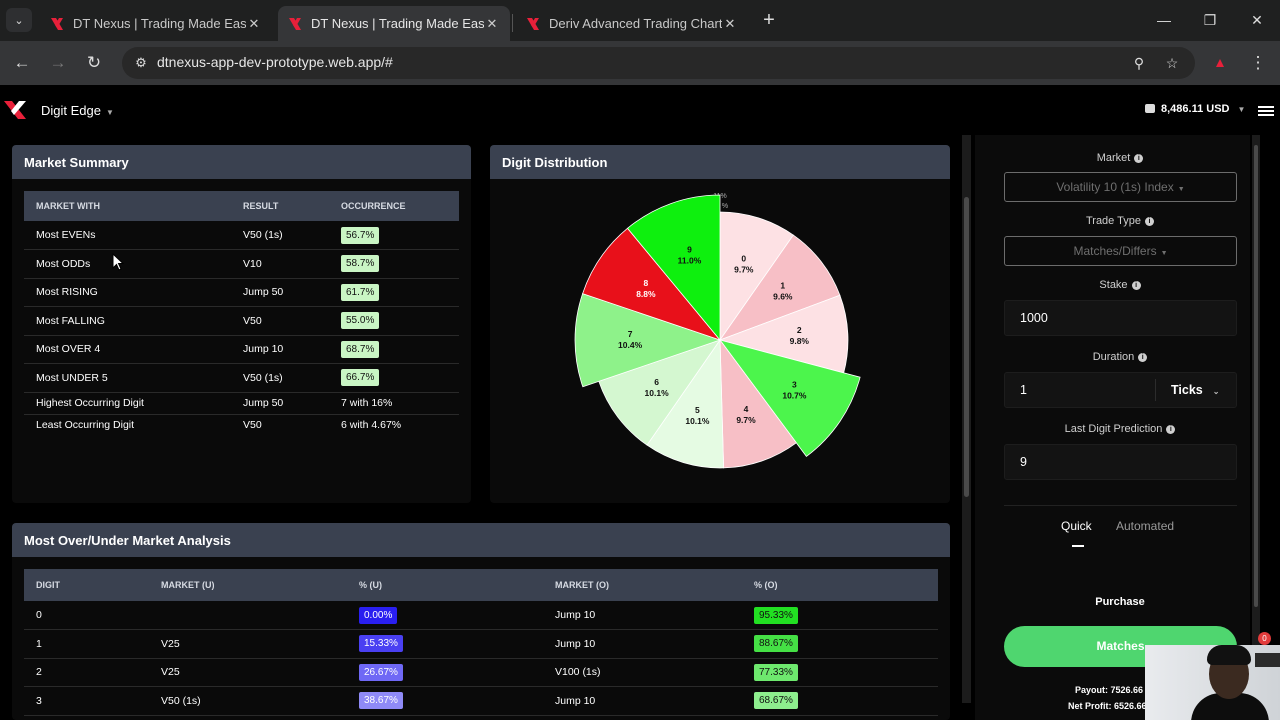  Describe the element at coordinates (1264, 638) in the screenshot. I see `notification-badge: 0` at that location.